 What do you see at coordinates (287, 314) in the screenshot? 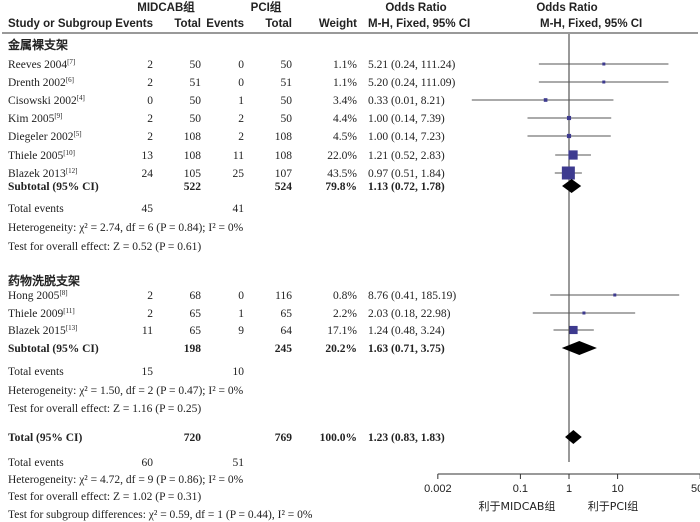
I see `study-total2: 65` at bounding box center [287, 314].